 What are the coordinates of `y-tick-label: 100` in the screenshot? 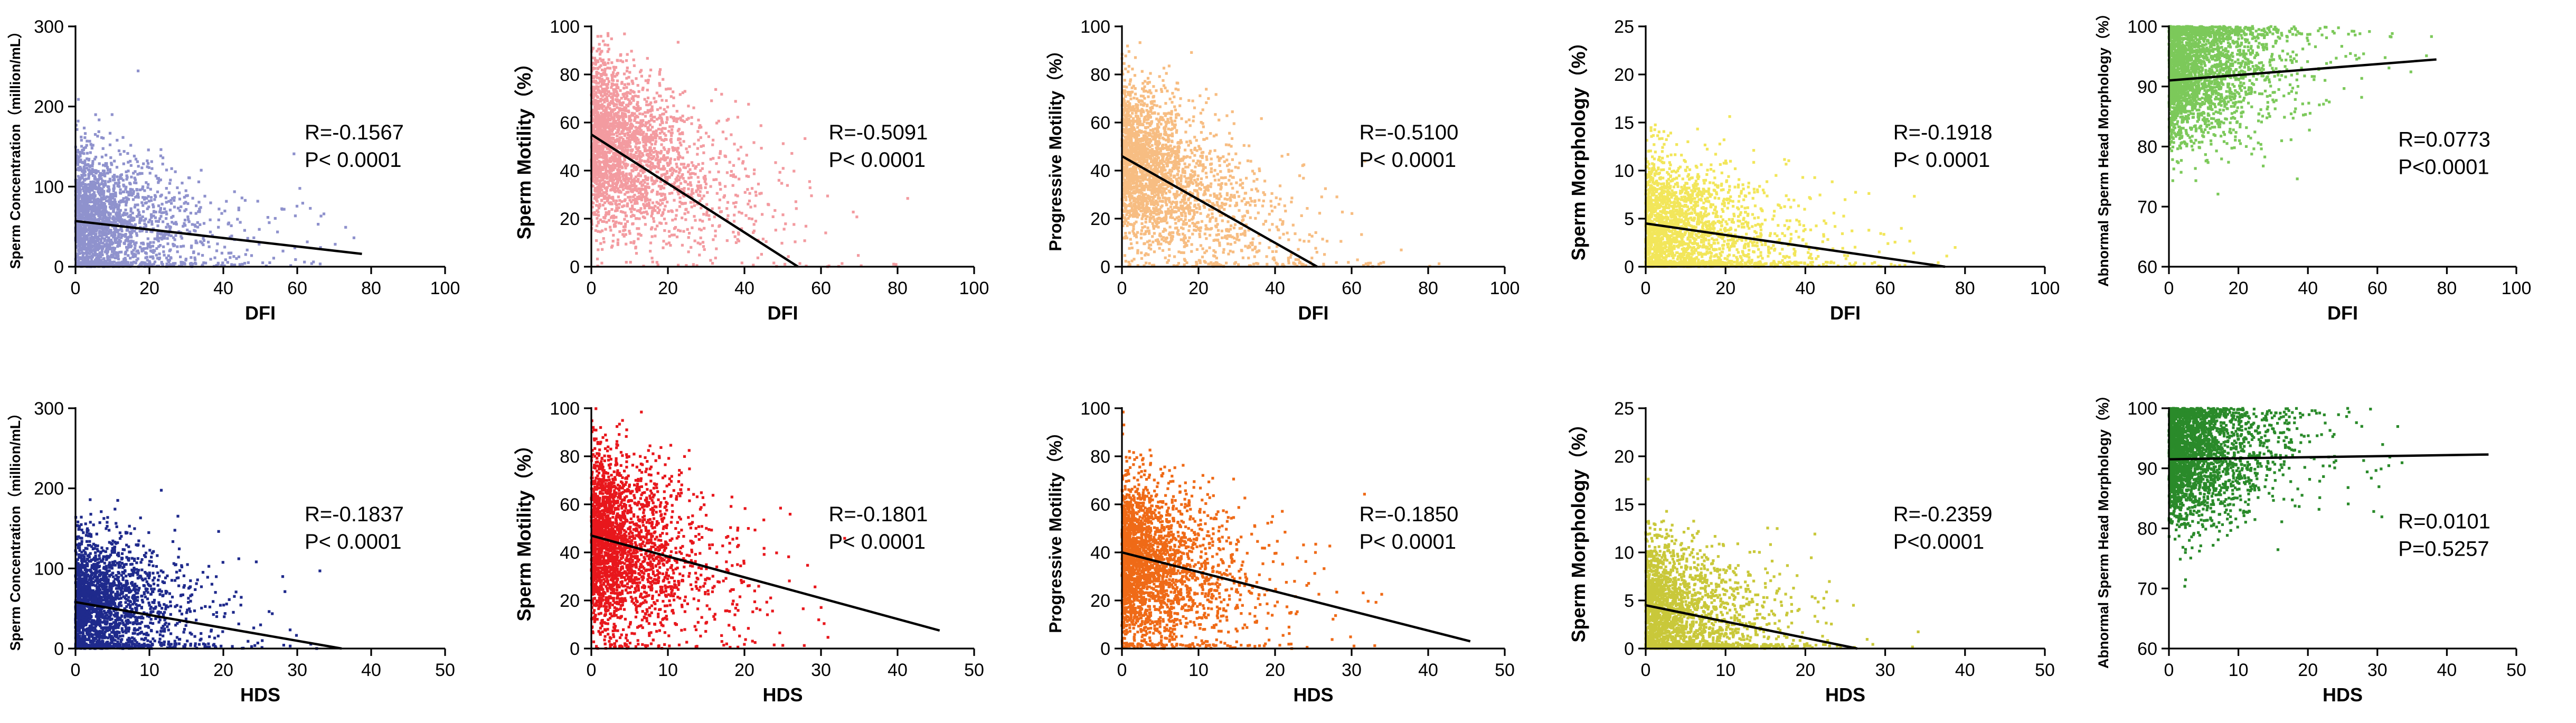 It's located at (49, 187).